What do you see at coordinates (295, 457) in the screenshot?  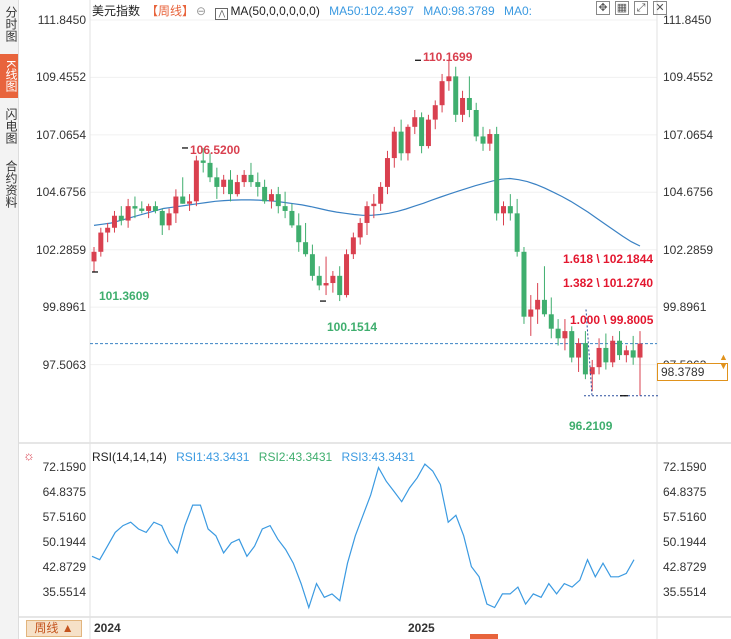 I see `rsi2-value: RSI2:43.3431` at bounding box center [295, 457].